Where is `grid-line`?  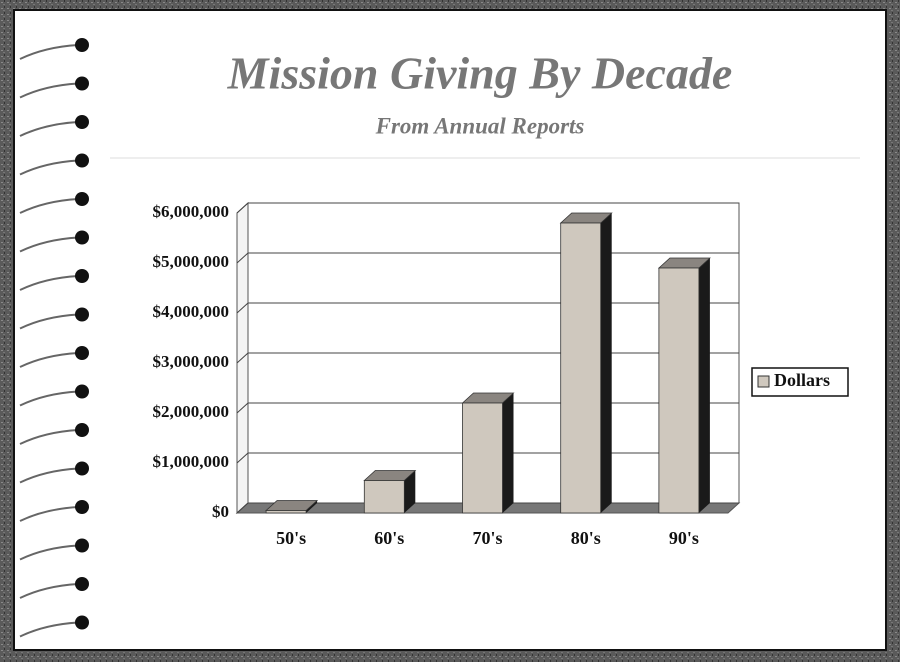
grid-line is located at coordinates (487, 208).